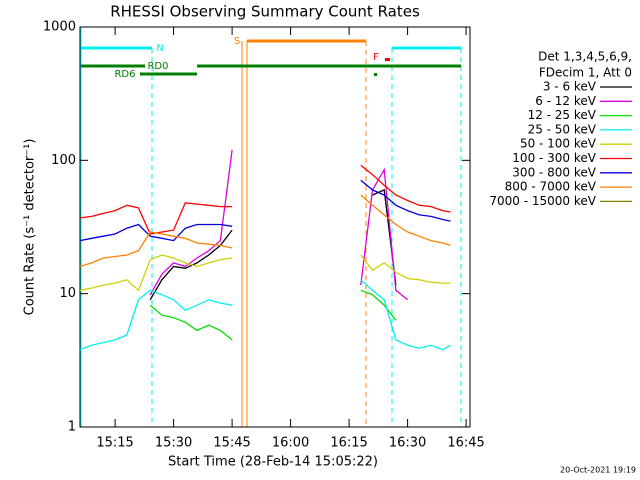  I want to click on legend-label: 300 - 800 keV, so click(554, 172).